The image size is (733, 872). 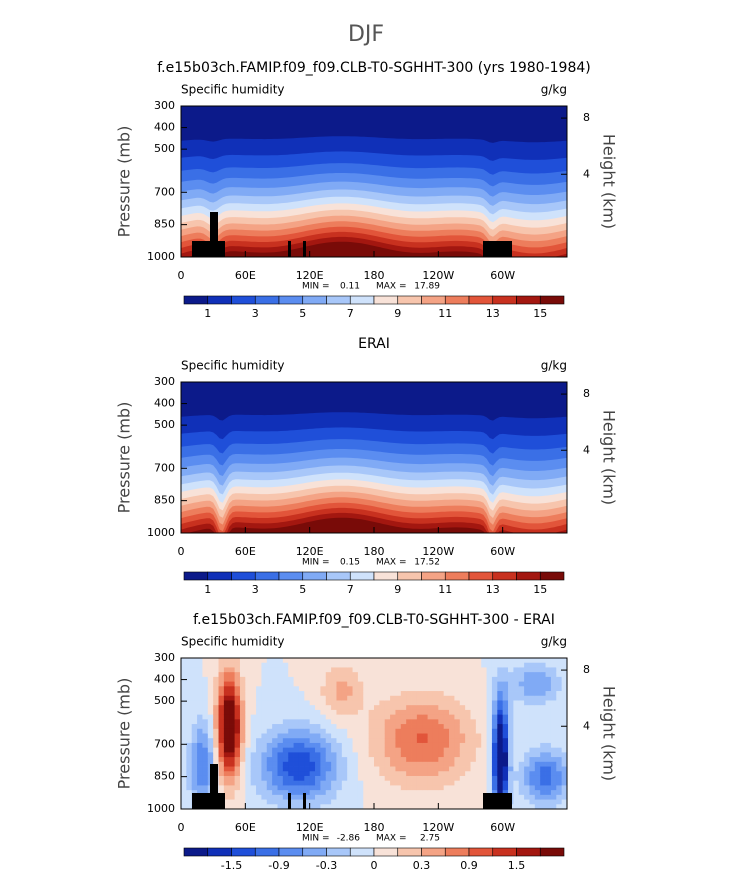 What do you see at coordinates (164, 657) in the screenshot?
I see `y-tick-label: 300` at bounding box center [164, 657].